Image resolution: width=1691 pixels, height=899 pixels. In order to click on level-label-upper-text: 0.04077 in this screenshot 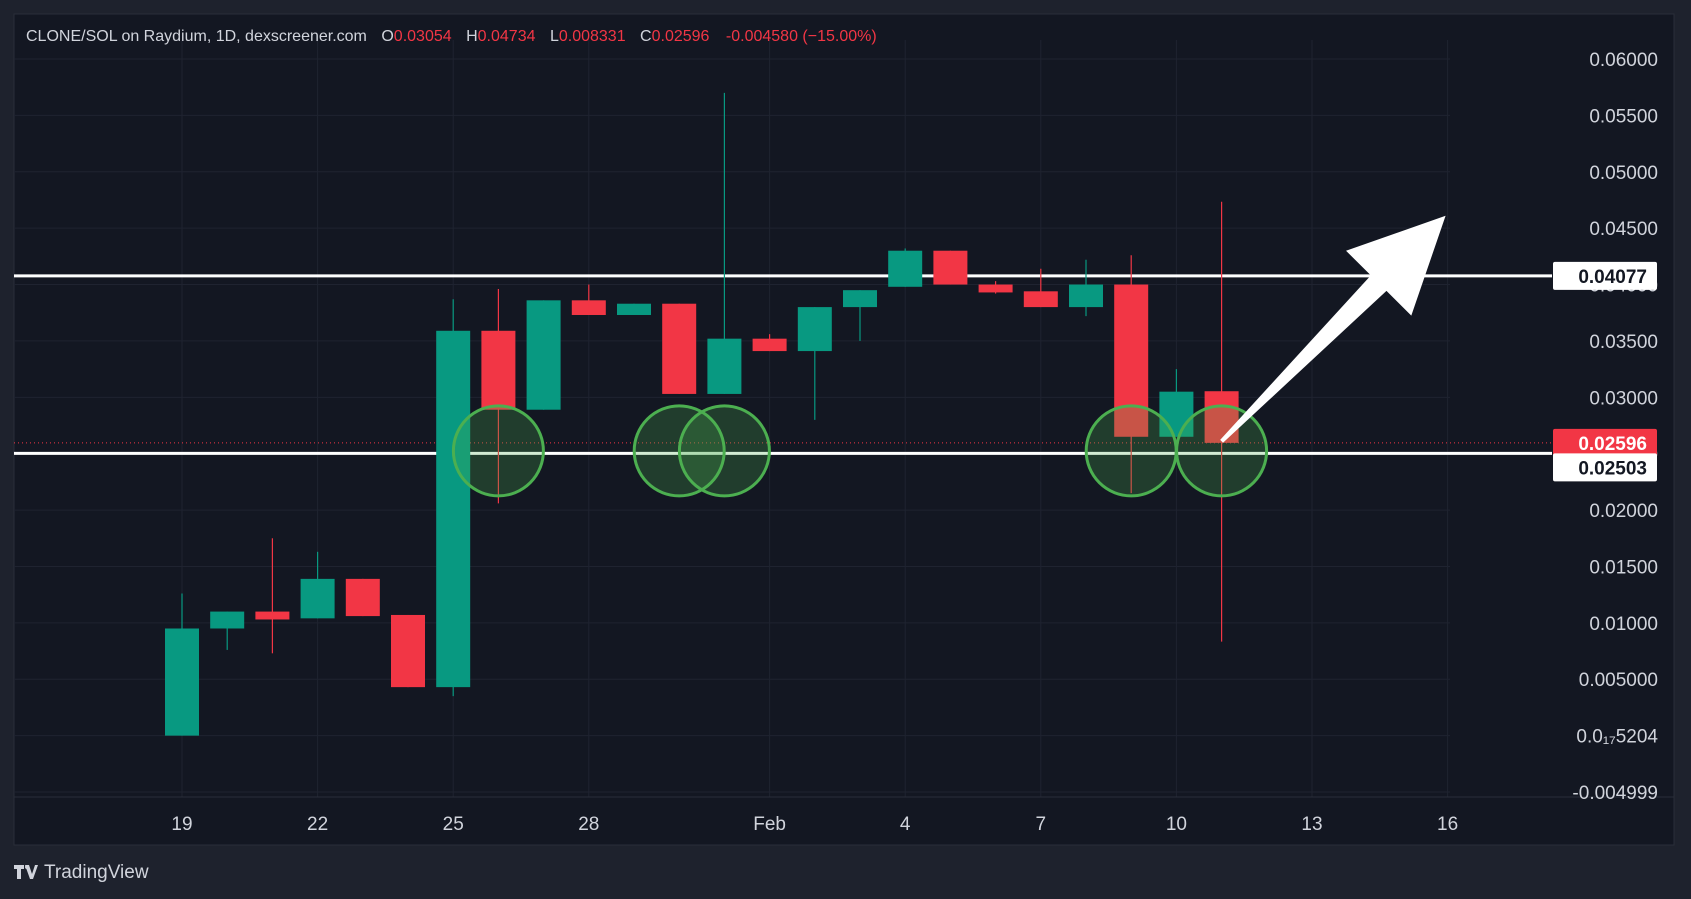, I will do `click(1612, 277)`.